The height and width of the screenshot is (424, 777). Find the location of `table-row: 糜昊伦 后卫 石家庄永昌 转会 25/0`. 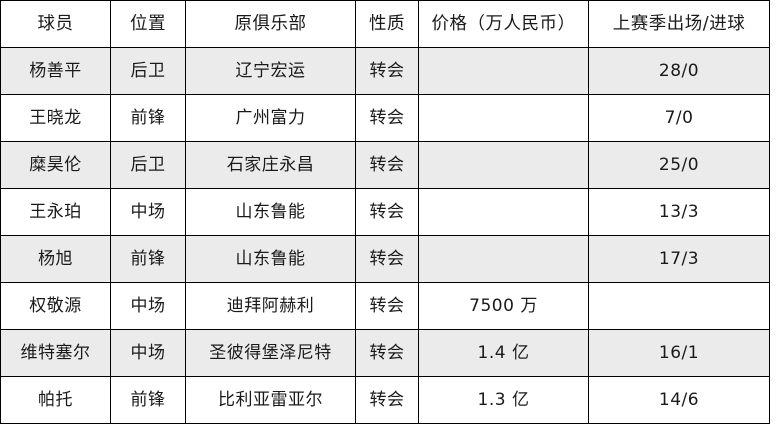

table-row: 糜昊伦 后卫 石家庄永昌 转会 25/0 is located at coordinates (385, 165).